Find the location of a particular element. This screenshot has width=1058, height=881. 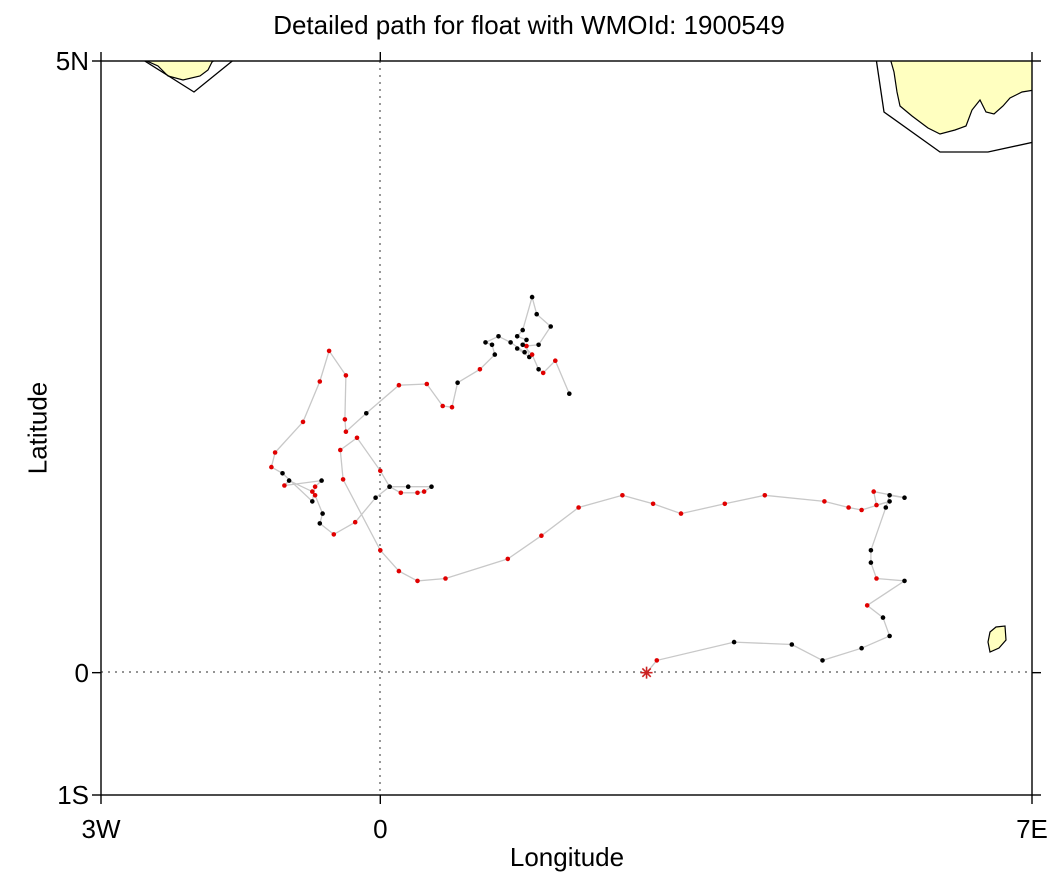

land-northwest is located at coordinates (180, 71).